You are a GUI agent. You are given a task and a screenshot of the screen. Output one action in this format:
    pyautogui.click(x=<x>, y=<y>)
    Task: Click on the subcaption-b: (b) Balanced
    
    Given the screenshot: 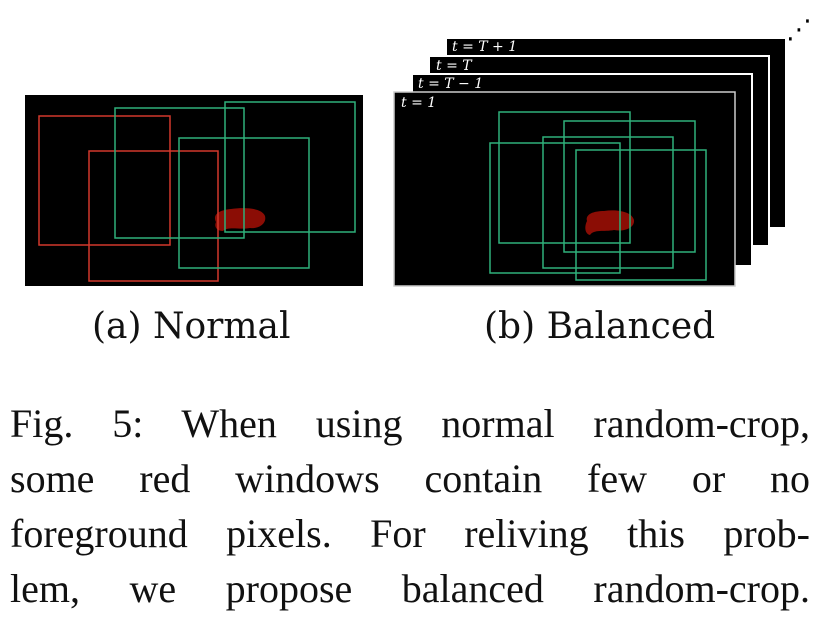 What is the action you would take?
    pyautogui.click(x=600, y=326)
    